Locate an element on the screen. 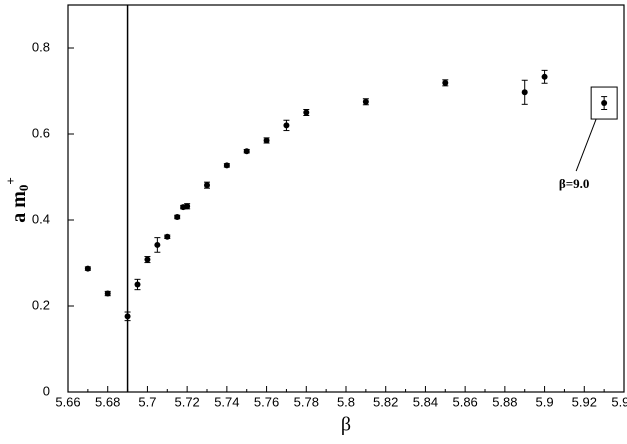  x-tick-label: 5.86 is located at coordinates (464, 401).